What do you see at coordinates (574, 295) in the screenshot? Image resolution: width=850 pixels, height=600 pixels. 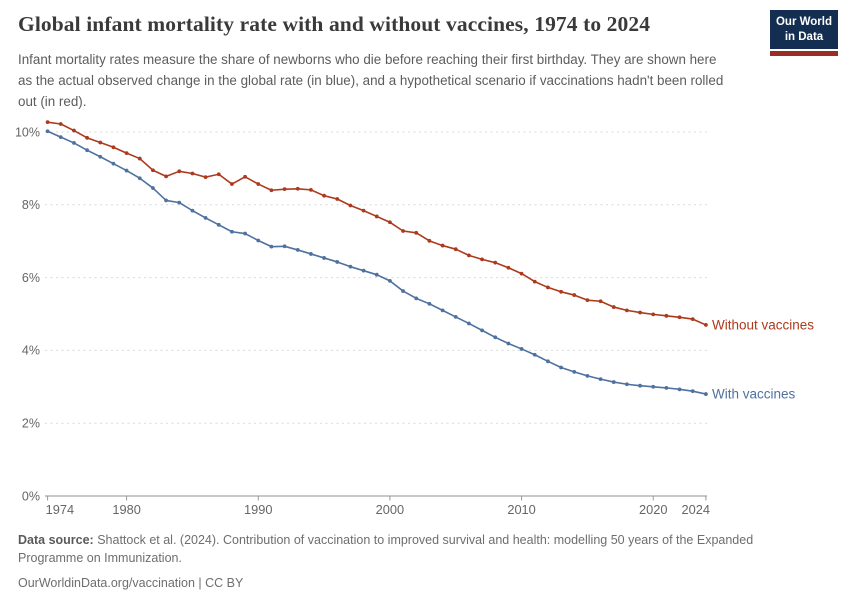 I see `data-point-without-vaccines-2014` at bounding box center [574, 295].